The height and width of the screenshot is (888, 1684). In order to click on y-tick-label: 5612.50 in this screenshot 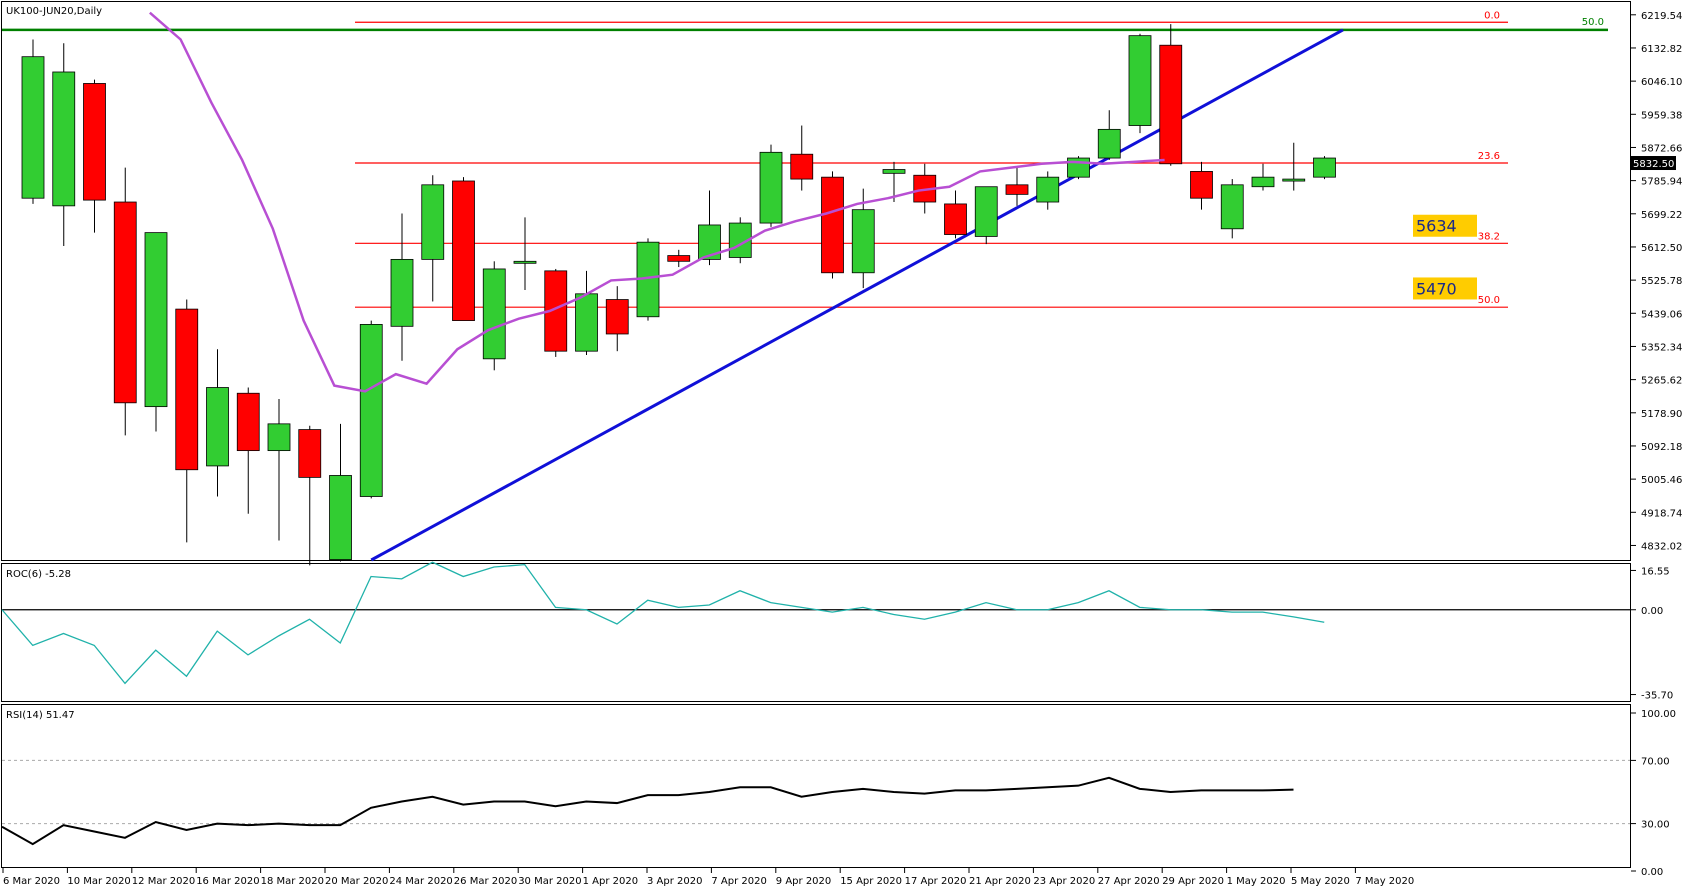, I will do `click(1661, 248)`.